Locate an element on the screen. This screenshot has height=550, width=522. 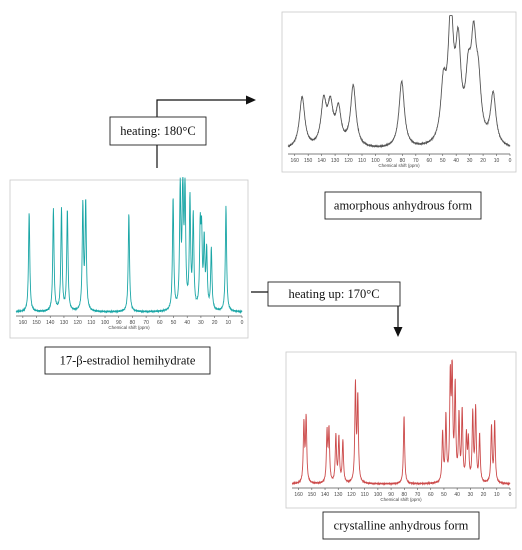
spectrum-hemihydrate-frame is located at coordinates (129, 259).